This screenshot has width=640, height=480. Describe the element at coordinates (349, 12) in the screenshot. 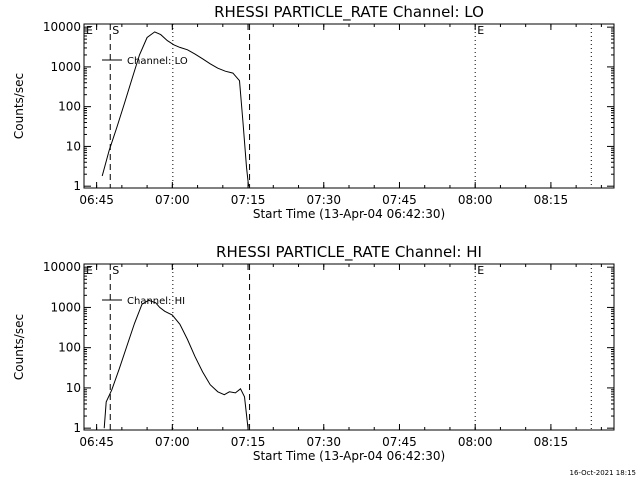

I see `chart-title: RHESSI PARTICLE_RATE Channel: LO` at that location.